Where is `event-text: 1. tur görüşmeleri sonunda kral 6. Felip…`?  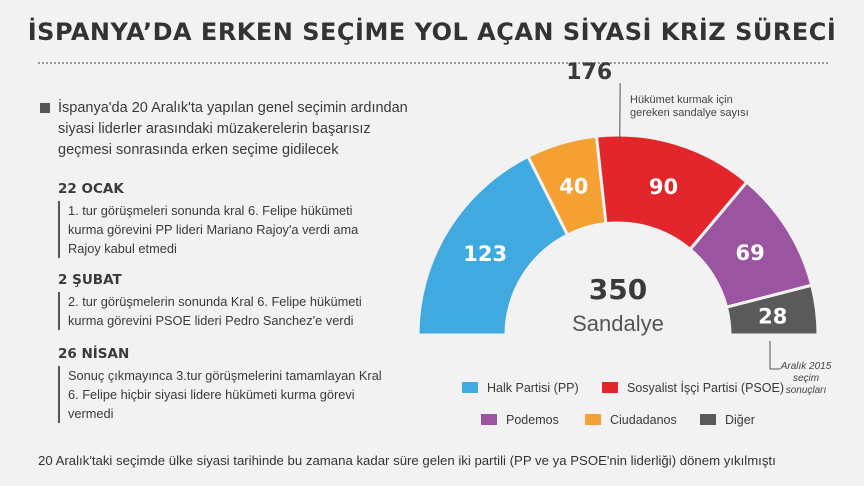 event-text: 1. tur görüşmeleri sonunda kral 6. Felip… is located at coordinates (223, 229).